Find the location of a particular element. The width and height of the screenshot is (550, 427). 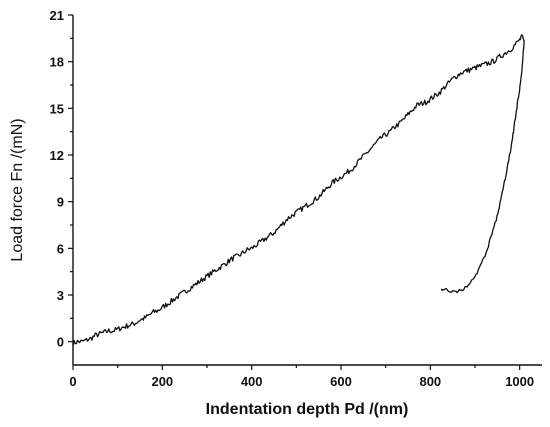

y-tick-label: 12 is located at coordinates (57, 155).